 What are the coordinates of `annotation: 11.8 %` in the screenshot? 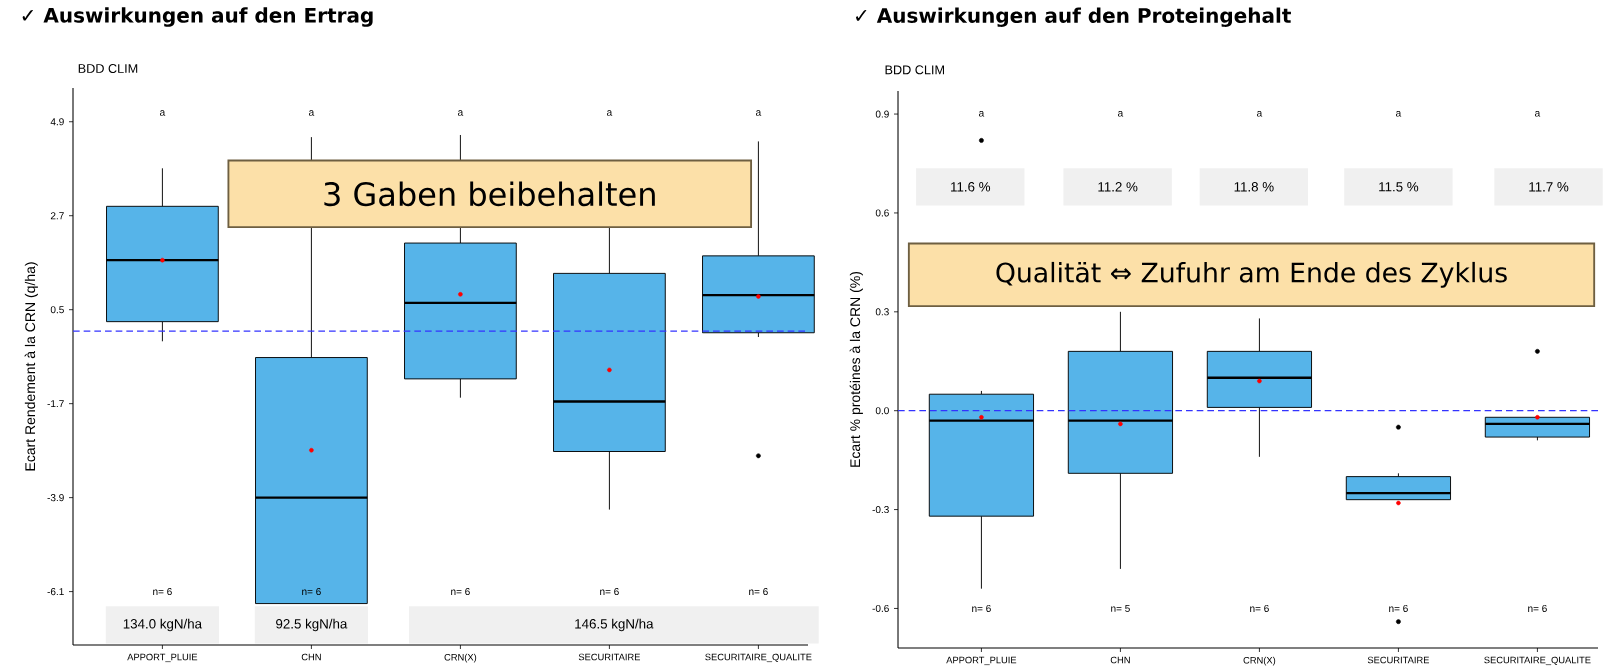 It's located at (1254, 187).